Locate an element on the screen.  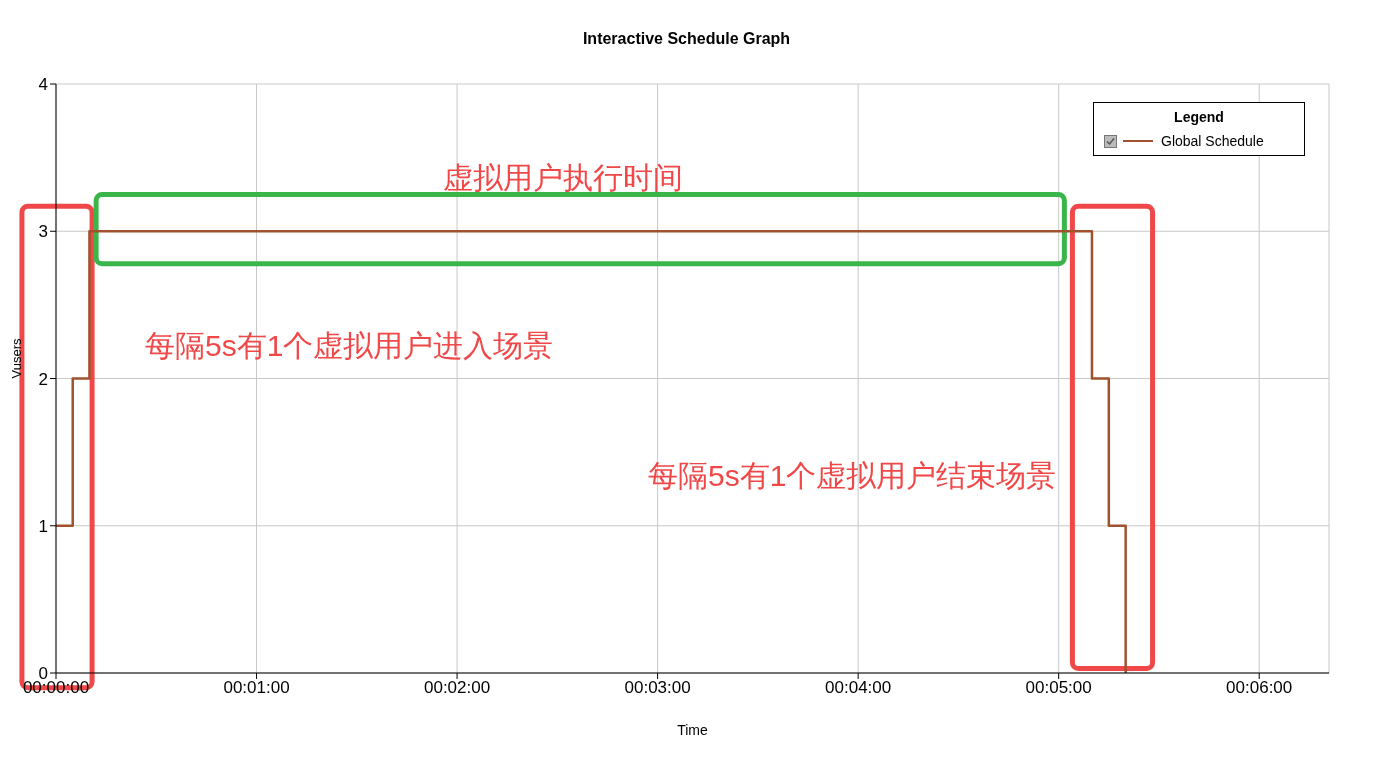
annotation: 每隔5s有1个虚拟用户结束场景 is located at coordinates (852, 476).